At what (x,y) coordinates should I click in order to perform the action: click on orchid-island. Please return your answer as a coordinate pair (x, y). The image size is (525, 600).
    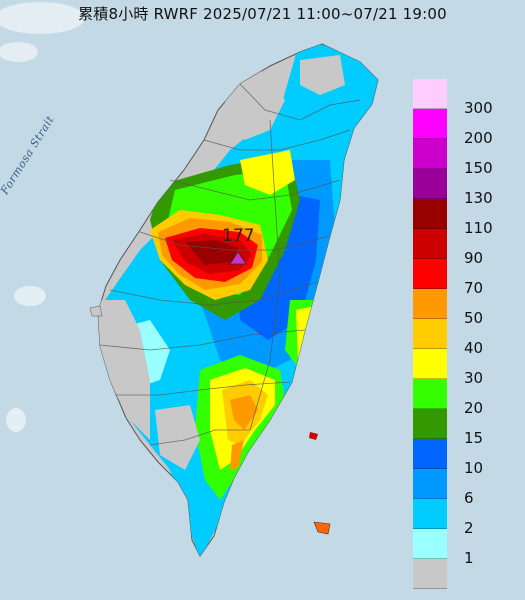
    Looking at the image, I should click on (322, 528).